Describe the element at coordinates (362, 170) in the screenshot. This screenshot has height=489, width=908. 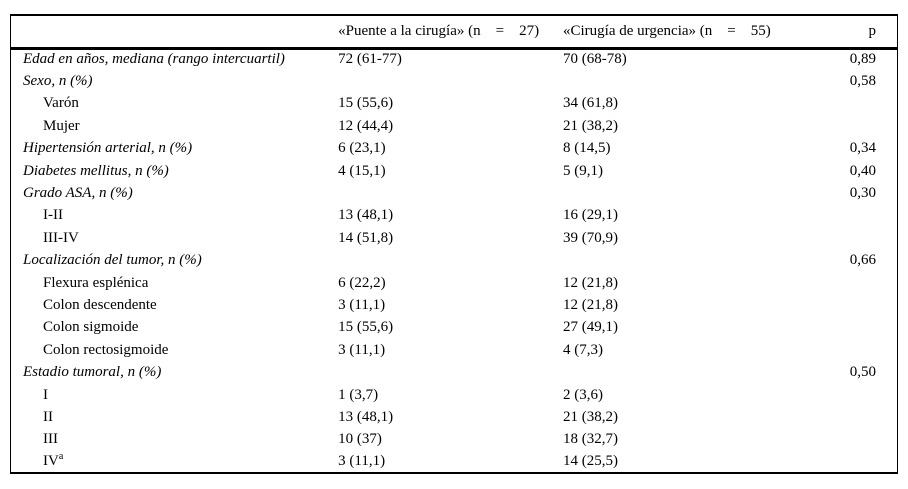
I see `bridge-surgery-value: 4 (15,1)` at that location.